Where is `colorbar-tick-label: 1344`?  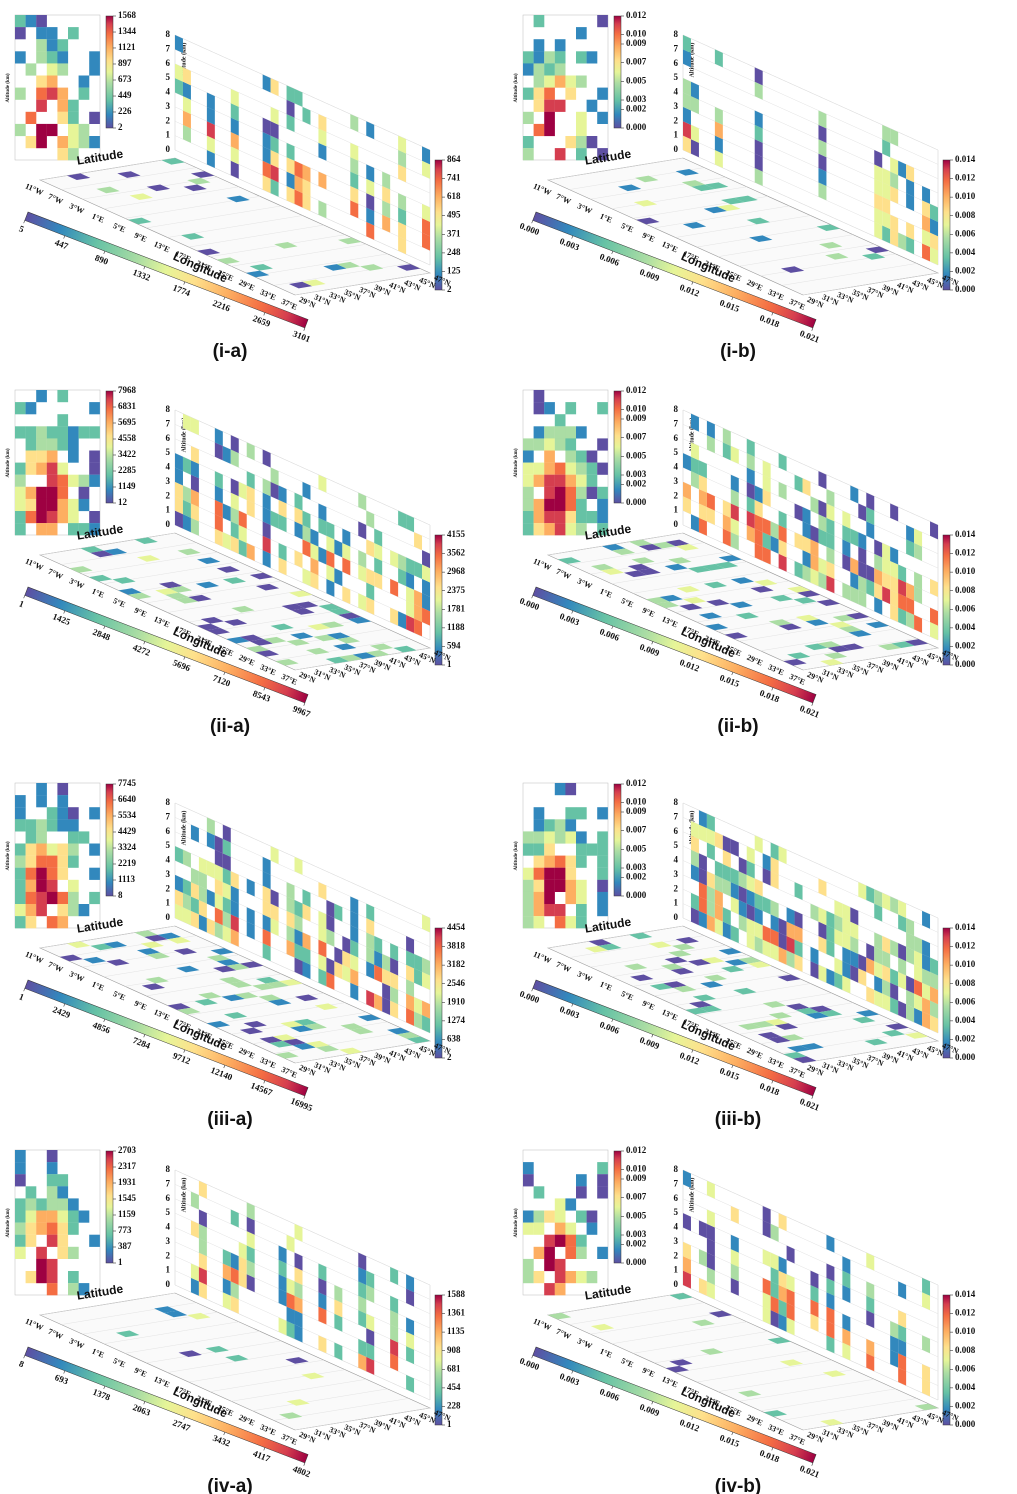 colorbar-tick-label: 1344 is located at coordinates (127, 31).